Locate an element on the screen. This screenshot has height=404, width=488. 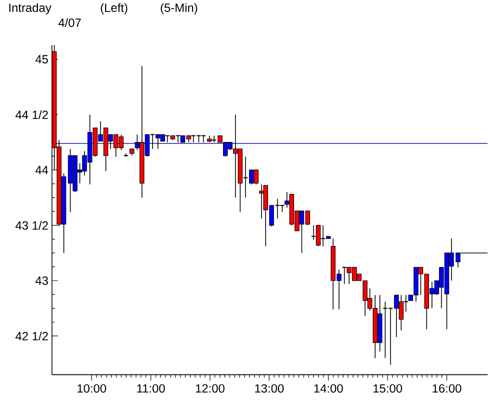
x-tick-label: 10:00 is located at coordinates (92, 388).